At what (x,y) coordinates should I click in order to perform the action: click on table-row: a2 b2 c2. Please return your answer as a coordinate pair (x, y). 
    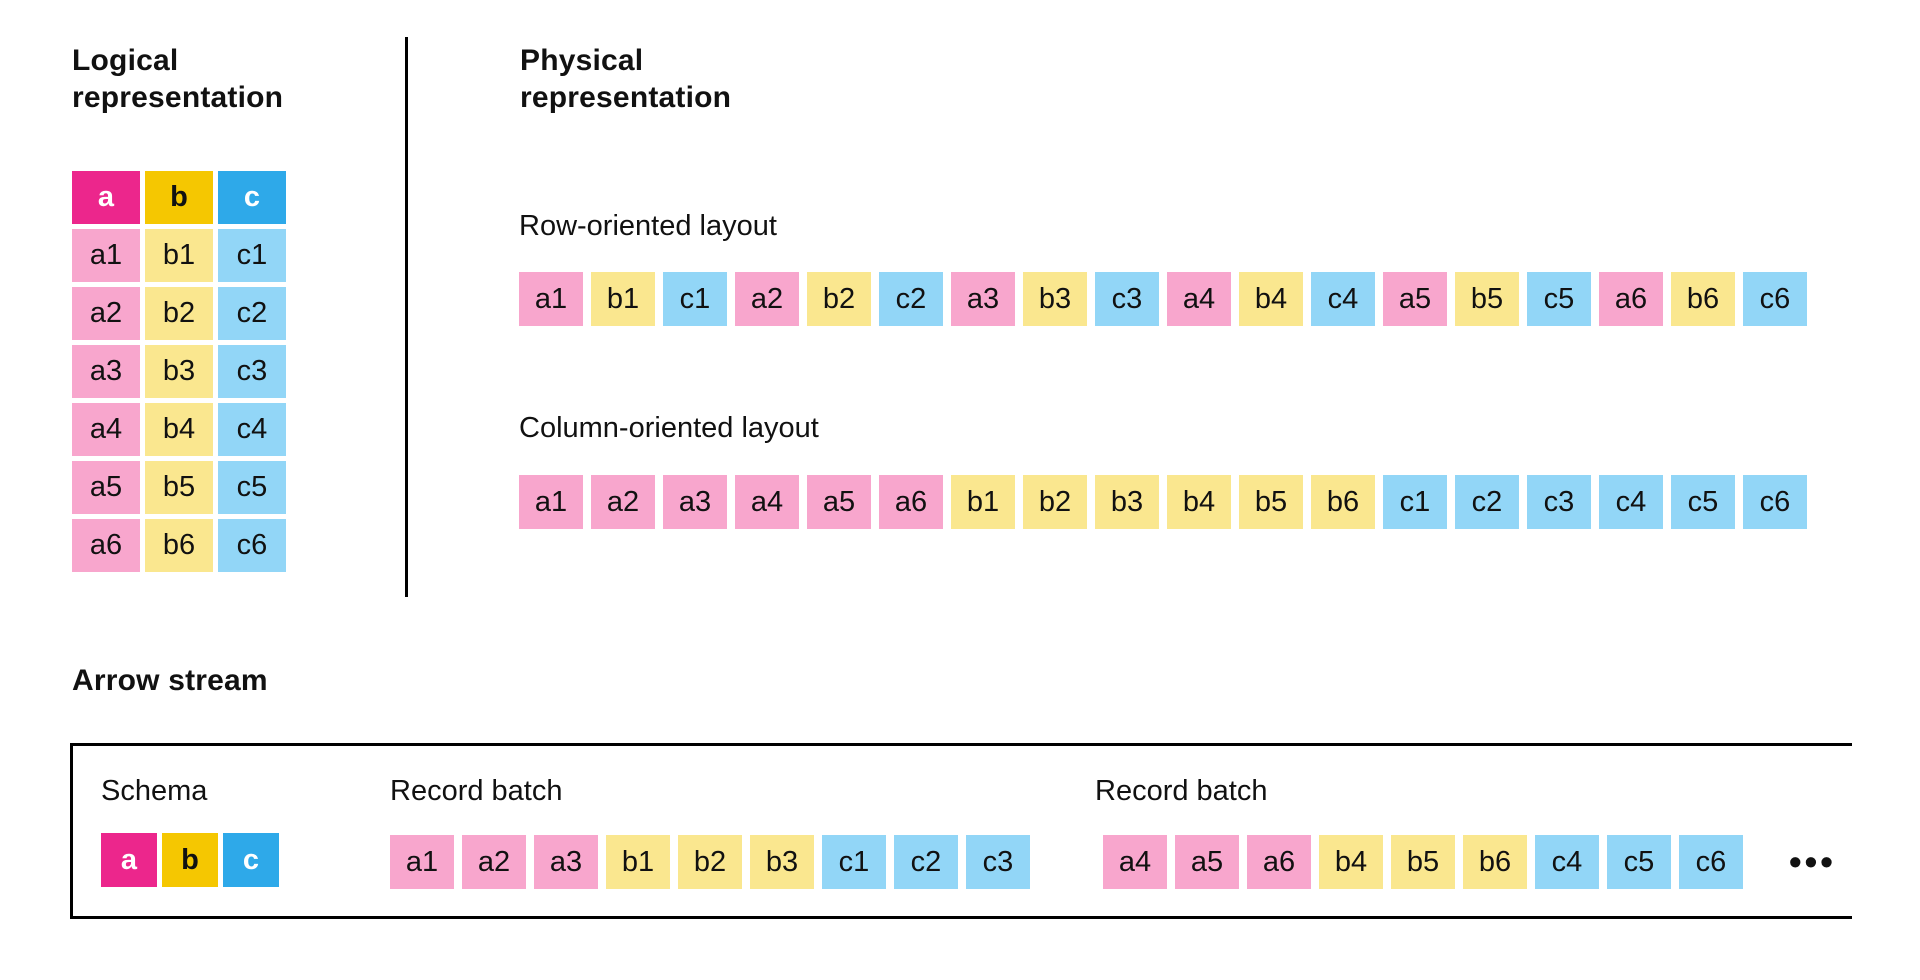
    Looking at the image, I should click on (179, 313).